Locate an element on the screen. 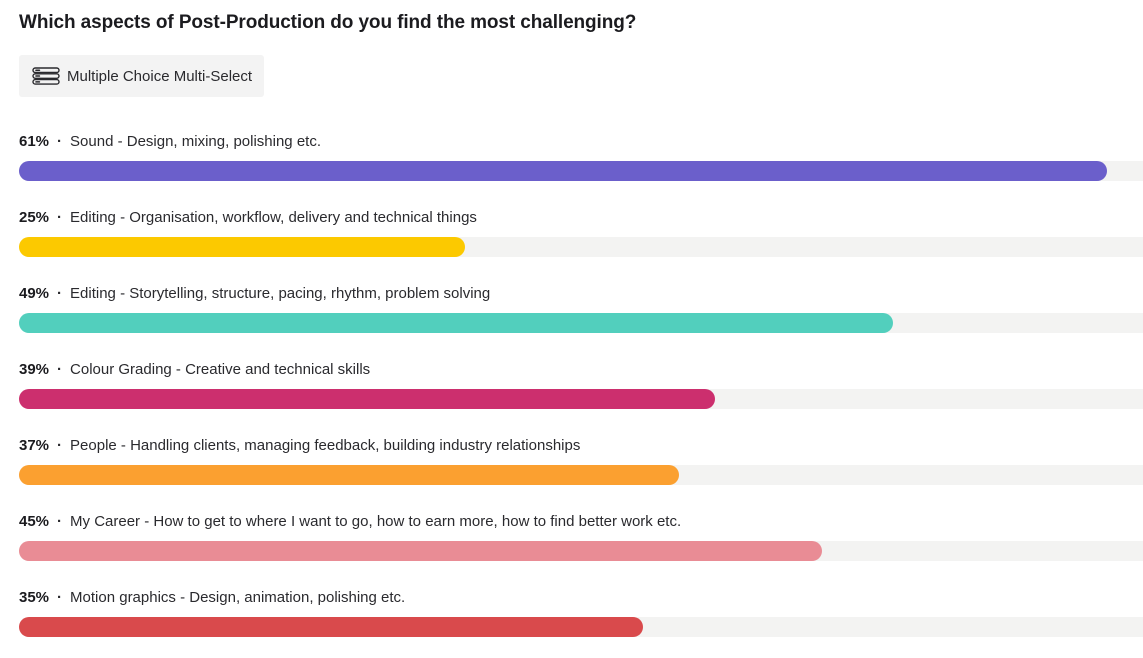 The height and width of the screenshot is (658, 1143). result-percentage: 39% is located at coordinates (34, 369).